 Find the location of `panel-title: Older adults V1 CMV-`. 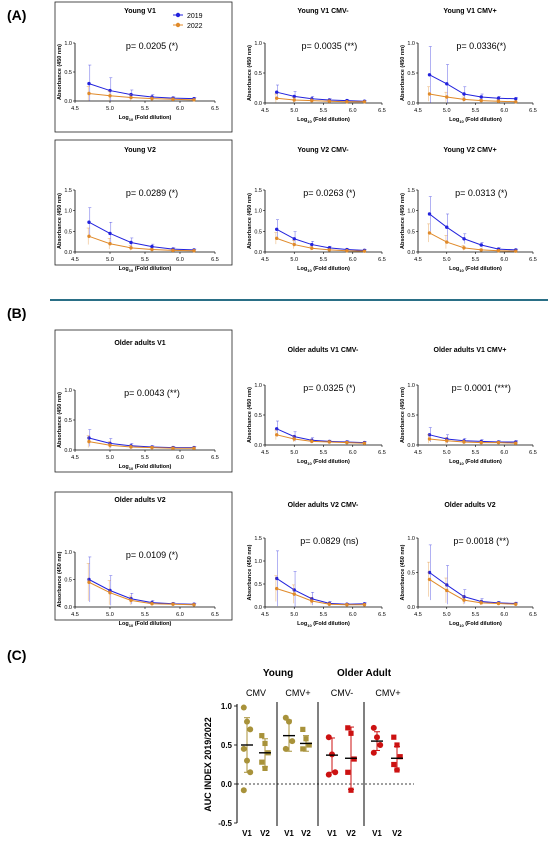

panel-title: Older adults V1 CMV- is located at coordinates (323, 350).